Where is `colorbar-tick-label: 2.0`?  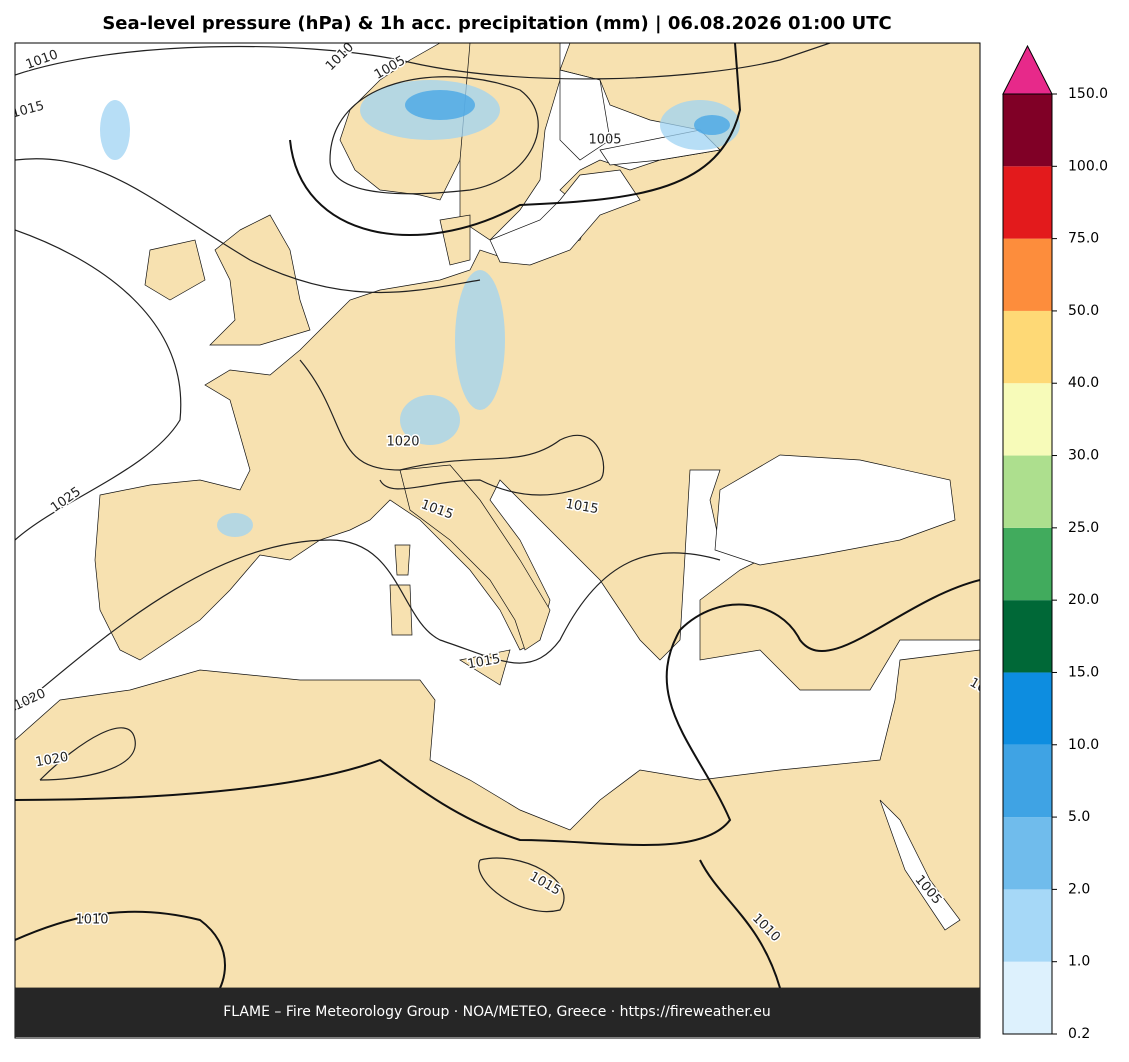
colorbar-tick-label: 2.0 is located at coordinates (1079, 889).